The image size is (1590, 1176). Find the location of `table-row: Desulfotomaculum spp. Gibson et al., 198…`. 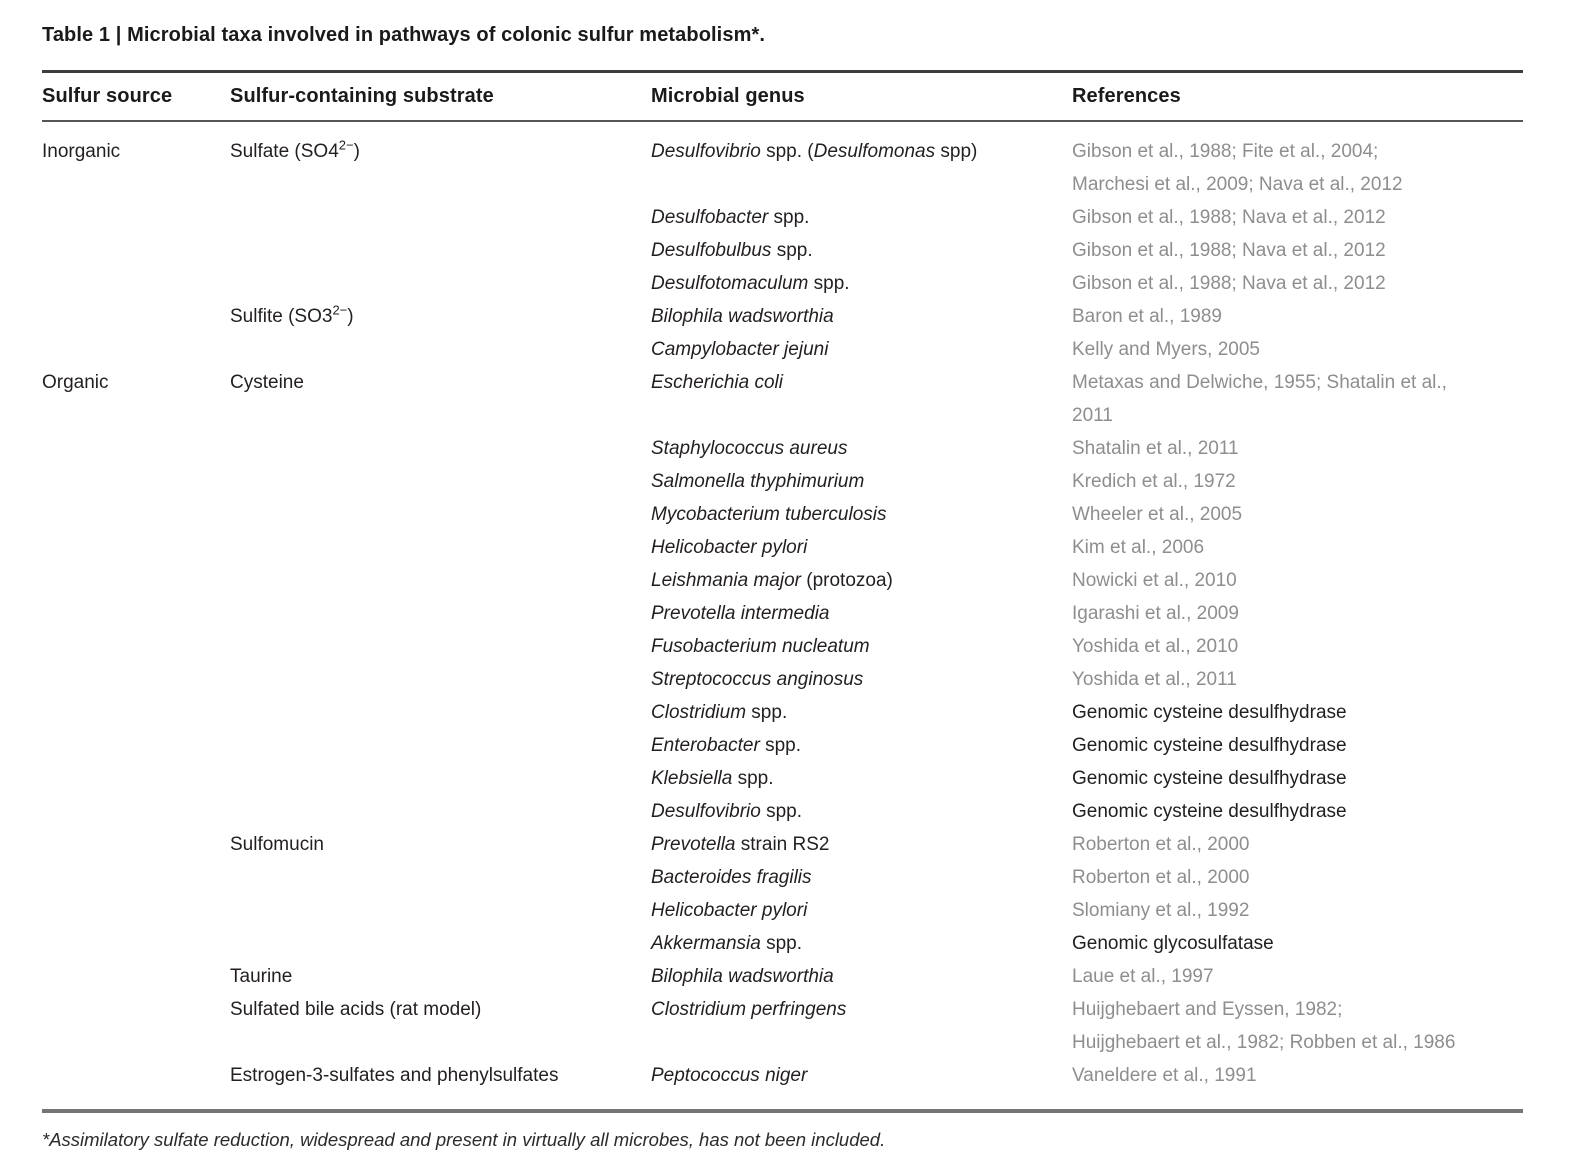

table-row: Desulfotomaculum spp. Gibson et al., 198… is located at coordinates (782, 283).